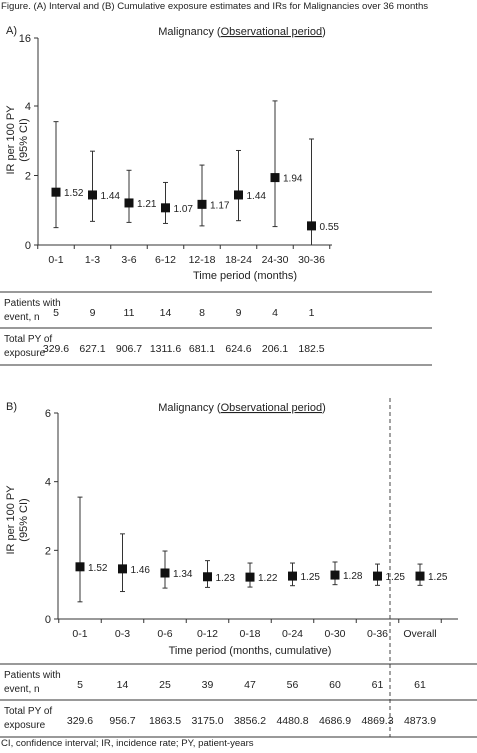  What do you see at coordinates (207, 634) in the screenshot?
I see `x-tick-label: 0-12` at bounding box center [207, 634].